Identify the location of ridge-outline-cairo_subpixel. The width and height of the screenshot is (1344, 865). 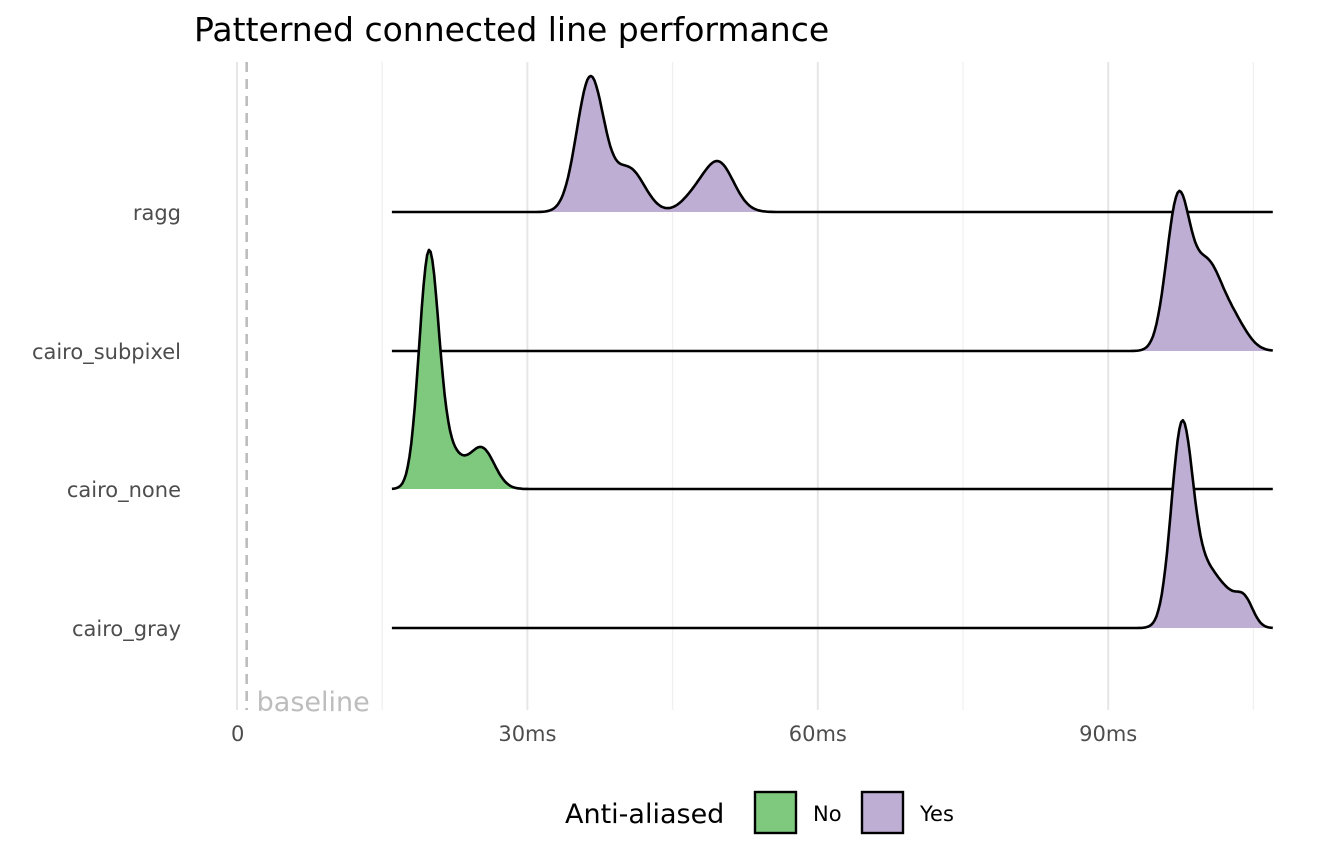
(832, 271).